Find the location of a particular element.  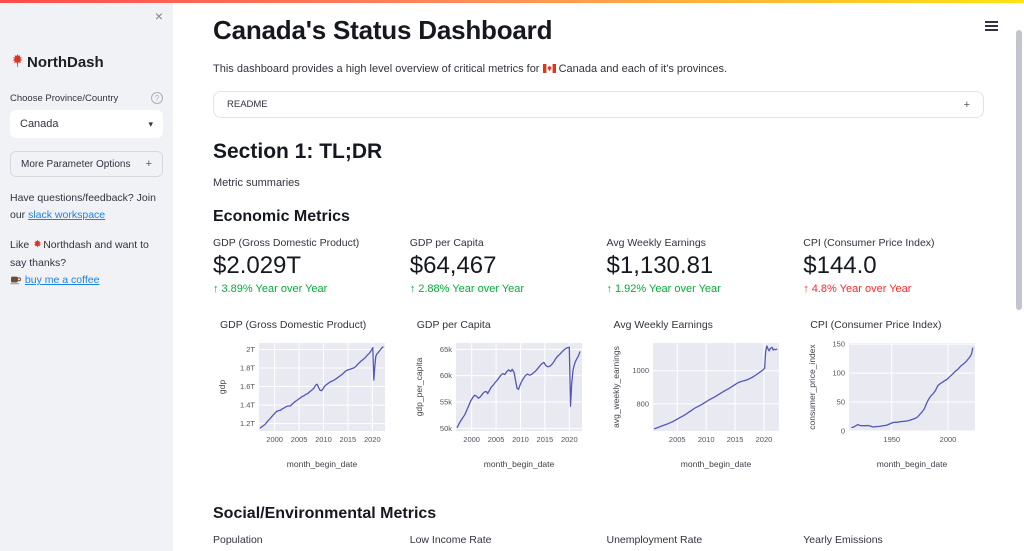

metric-value: $2.029T is located at coordinates (257, 265).